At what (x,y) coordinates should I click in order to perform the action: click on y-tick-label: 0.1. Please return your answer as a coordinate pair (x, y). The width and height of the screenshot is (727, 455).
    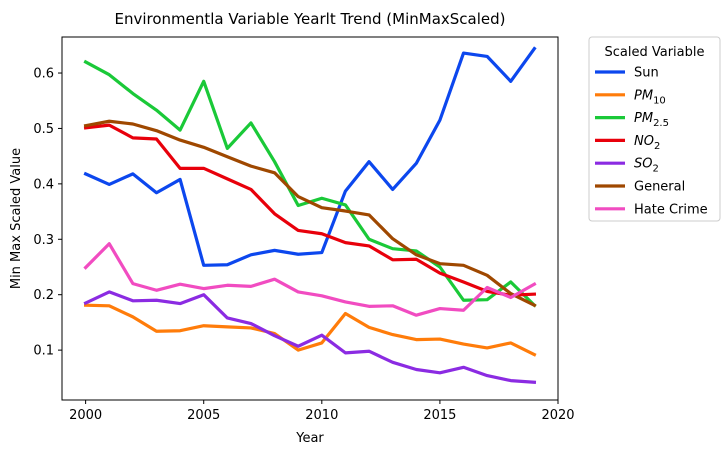
    Looking at the image, I should click on (43, 351).